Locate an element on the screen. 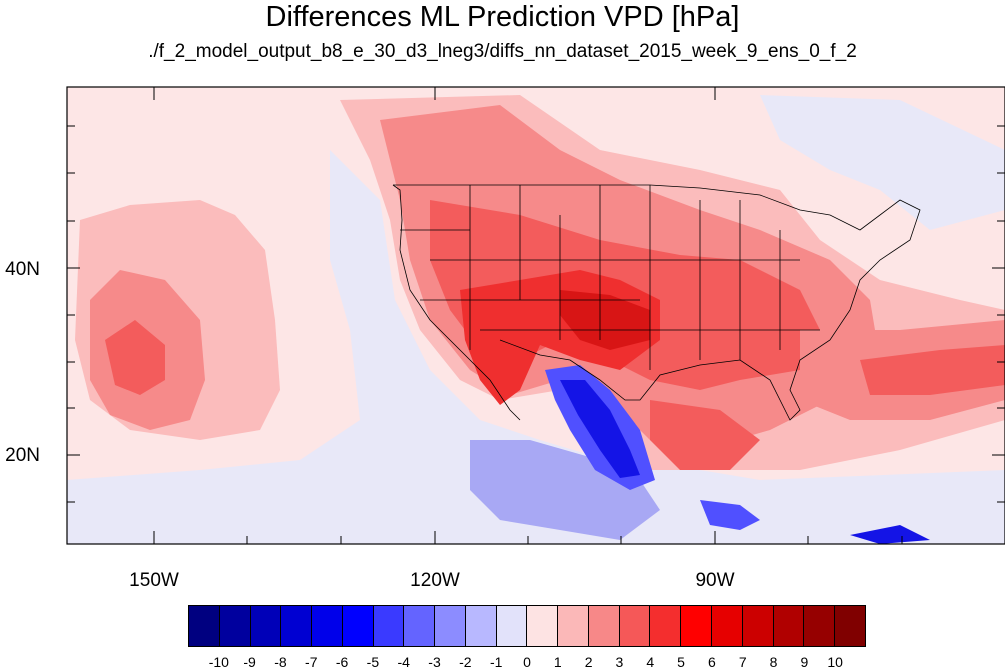  colorbar-labels: -10 -9 -8 -7 -6 -5 -4 -3 -2 -1 0 1 2 3 4 5 6 7 8 9 10 is located at coordinates (527, 663).